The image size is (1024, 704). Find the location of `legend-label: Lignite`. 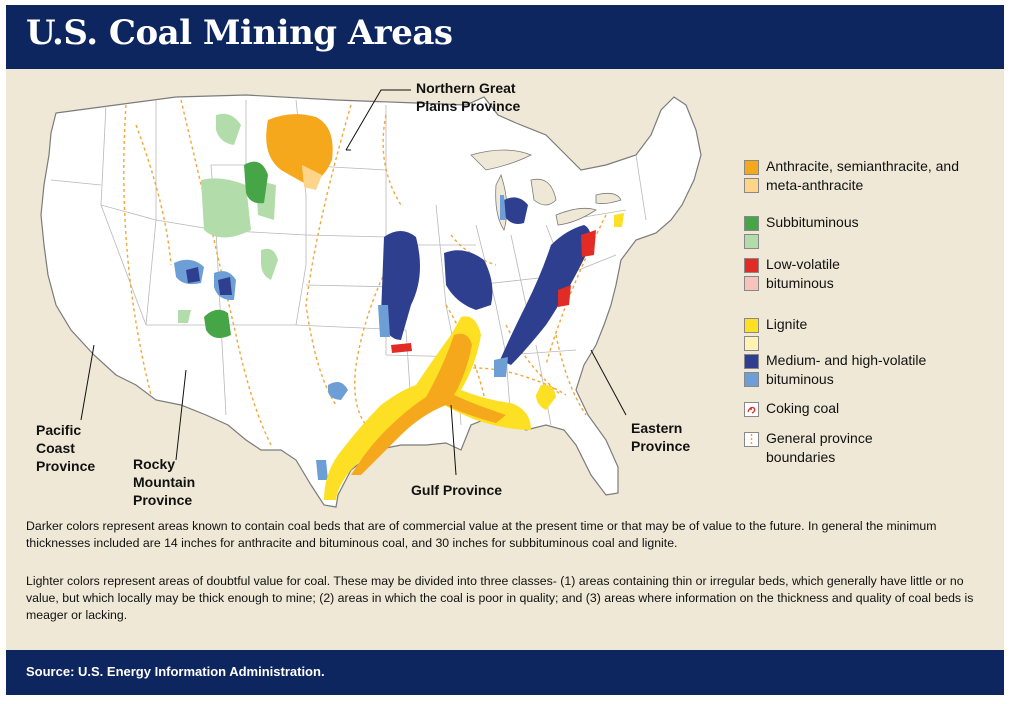

legend-label: Lignite is located at coordinates (787, 324).